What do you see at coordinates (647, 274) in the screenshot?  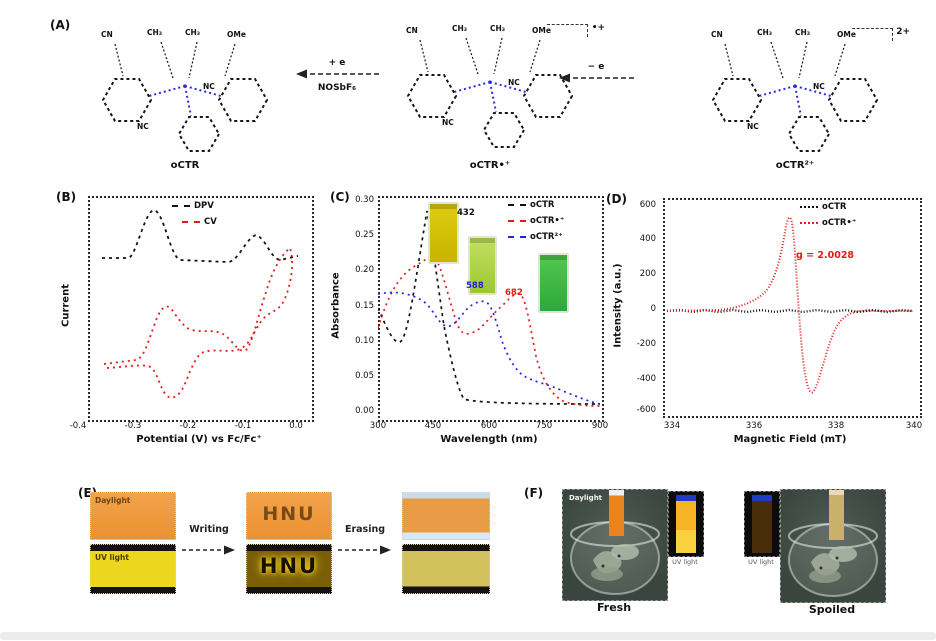 I see `y-tick: 200` at bounding box center [647, 274].